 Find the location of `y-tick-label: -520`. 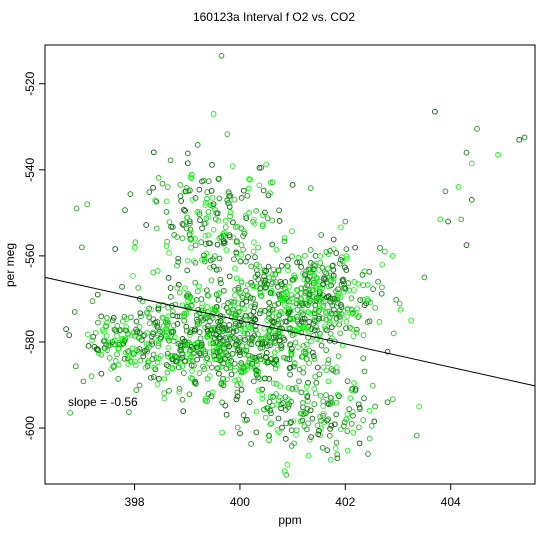

y-tick-label: -520 is located at coordinates (30, 83).